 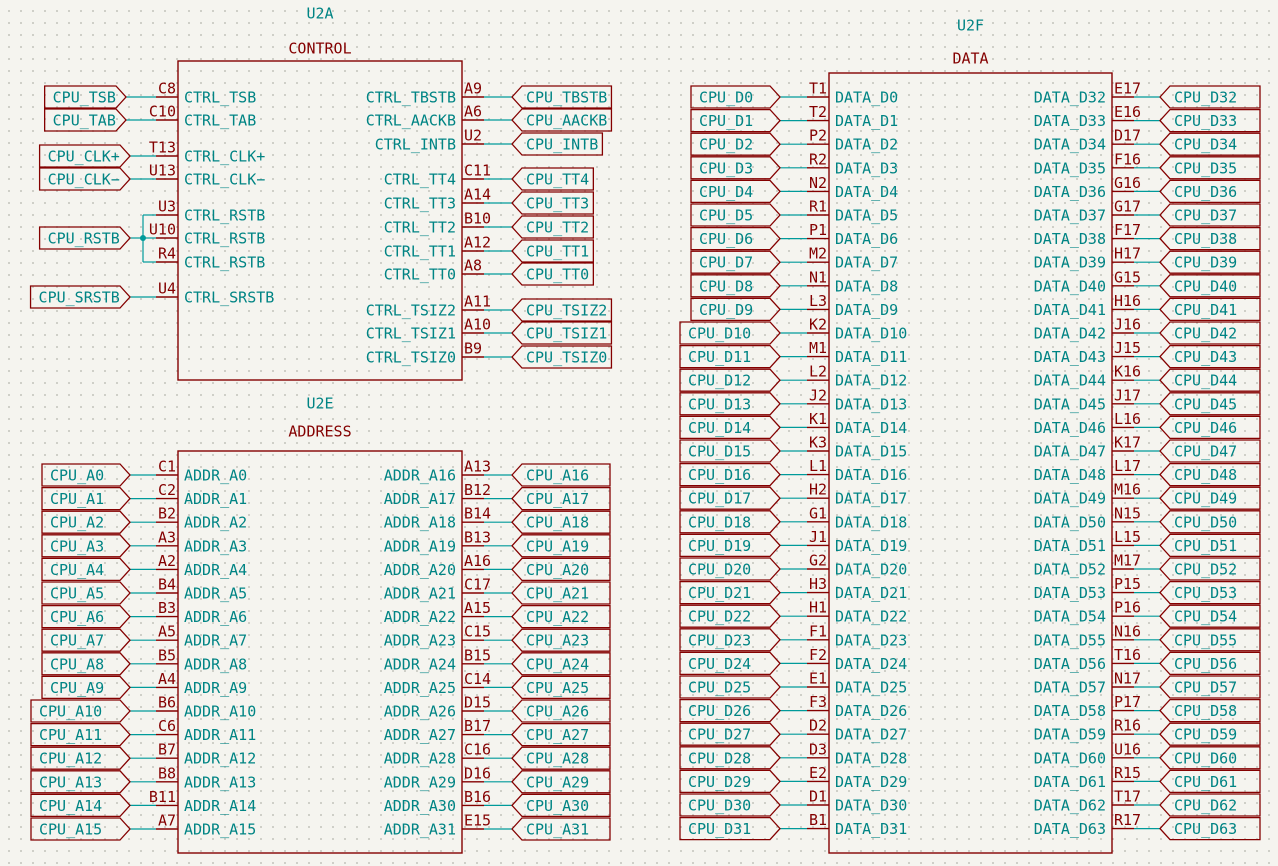 I want to click on net-label: CPU_D22, so click(x=730, y=616).